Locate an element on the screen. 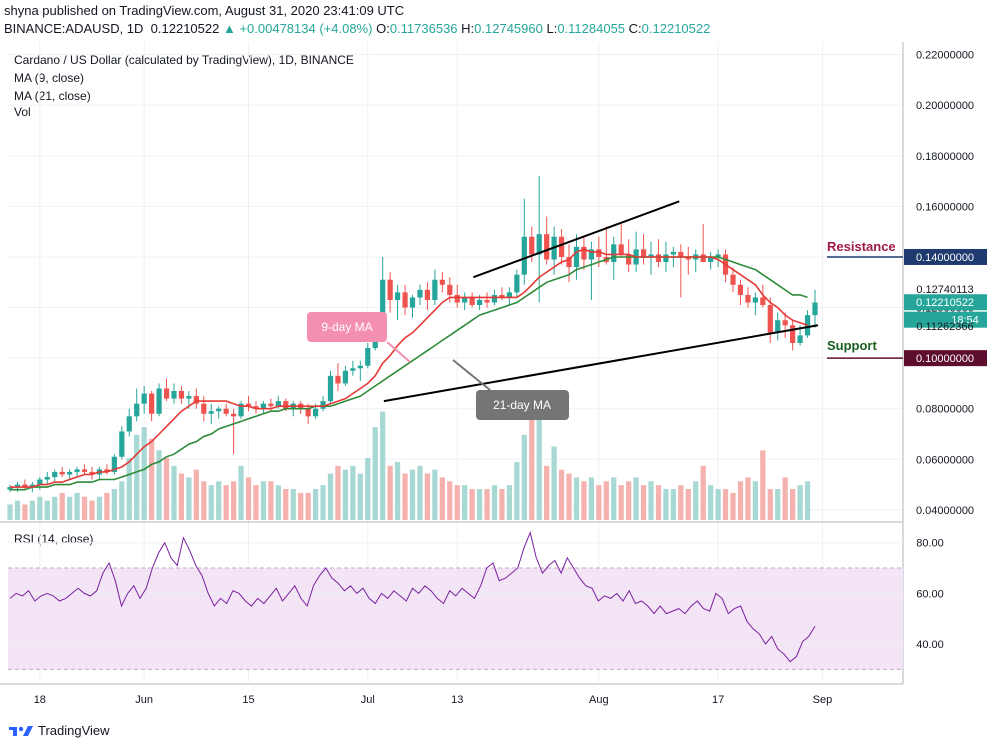 This screenshot has height=749, width=987. time-tick-label: 15 is located at coordinates (248, 700).